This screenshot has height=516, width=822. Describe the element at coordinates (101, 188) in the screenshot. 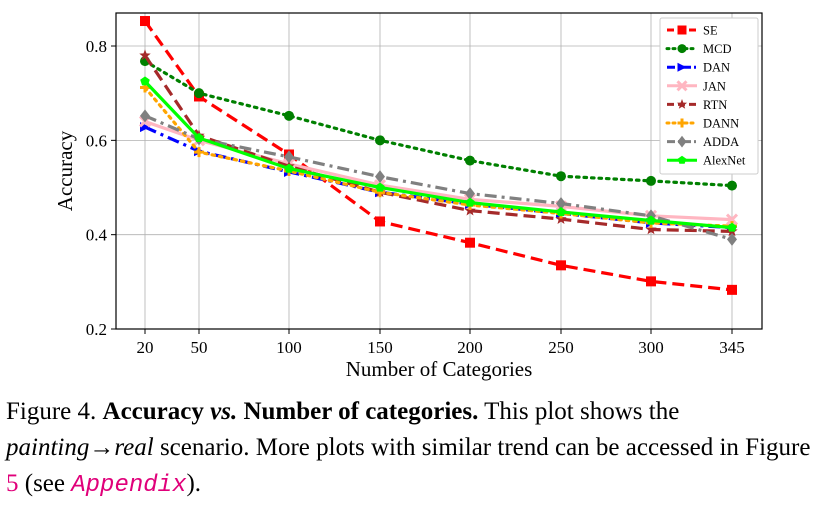

I see `y-axis: 0.2 0.4 0.6 0.8` at that location.